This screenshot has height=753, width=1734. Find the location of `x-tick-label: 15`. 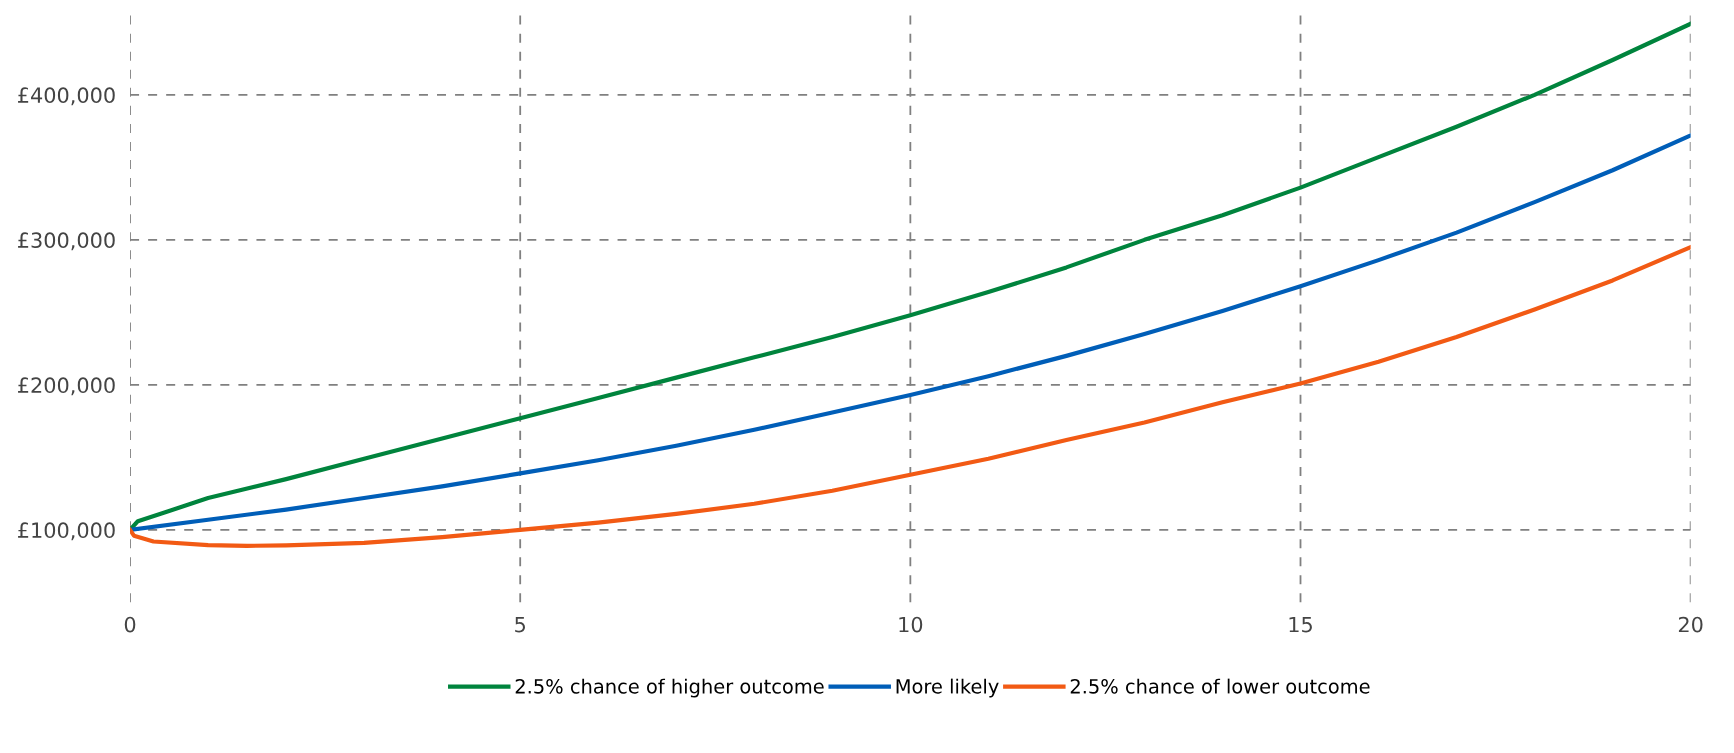

x-tick-label: 15 is located at coordinates (1300, 624).